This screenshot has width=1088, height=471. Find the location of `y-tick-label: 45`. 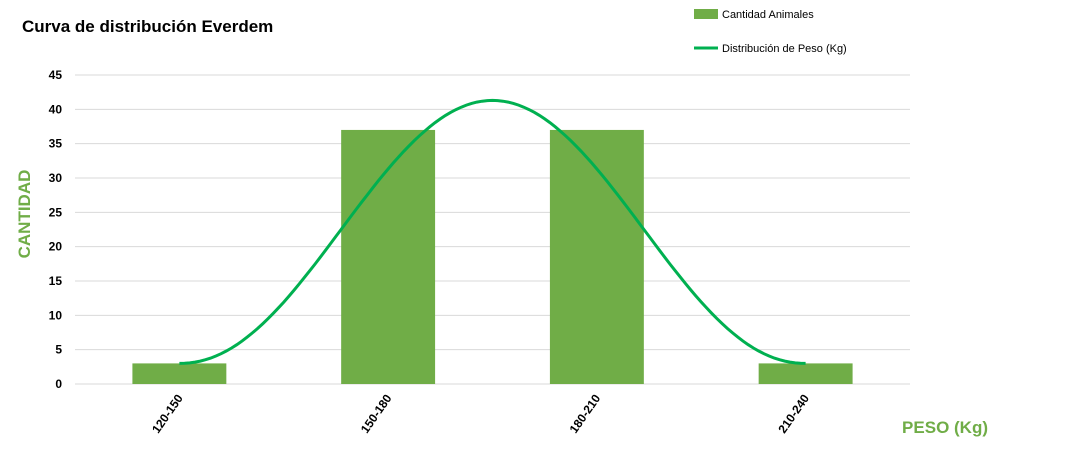

y-tick-label: 45 is located at coordinates (56, 75).